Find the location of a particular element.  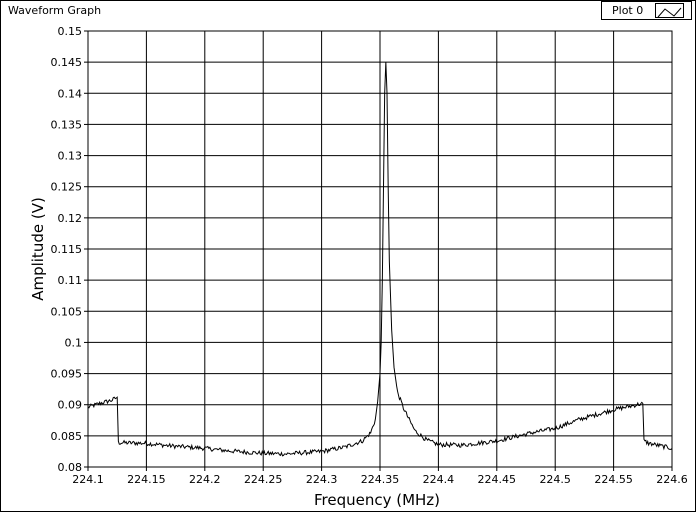

line-style-icon is located at coordinates (669, 10).